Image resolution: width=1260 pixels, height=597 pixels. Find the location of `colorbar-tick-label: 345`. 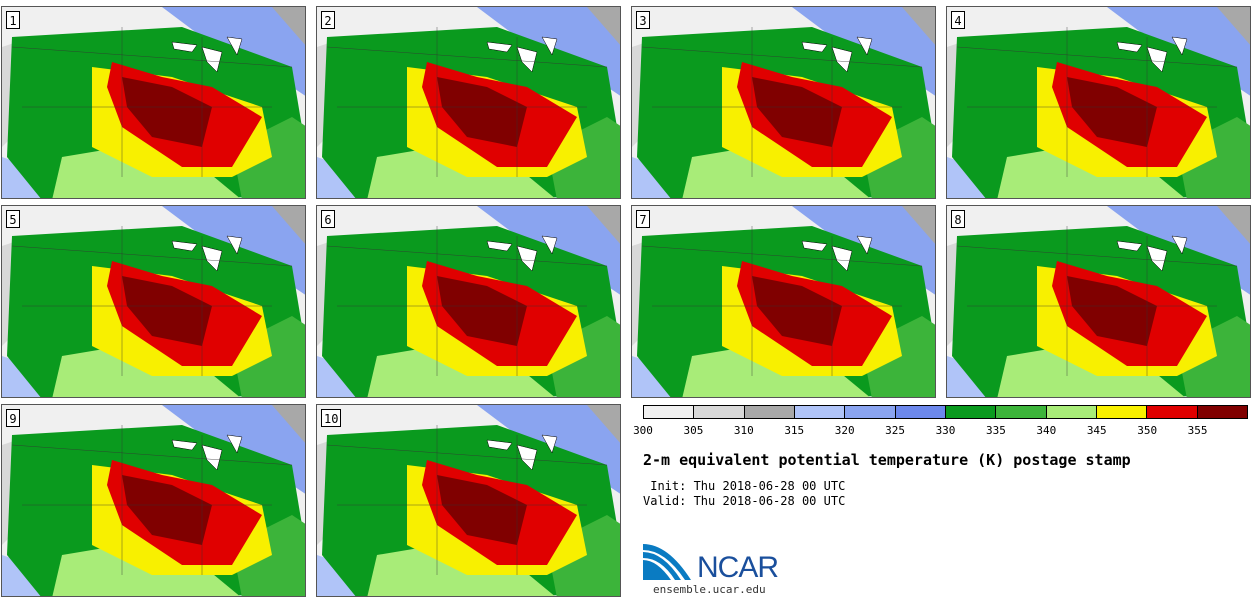

colorbar-tick-label: 345 is located at coordinates (1096, 430).